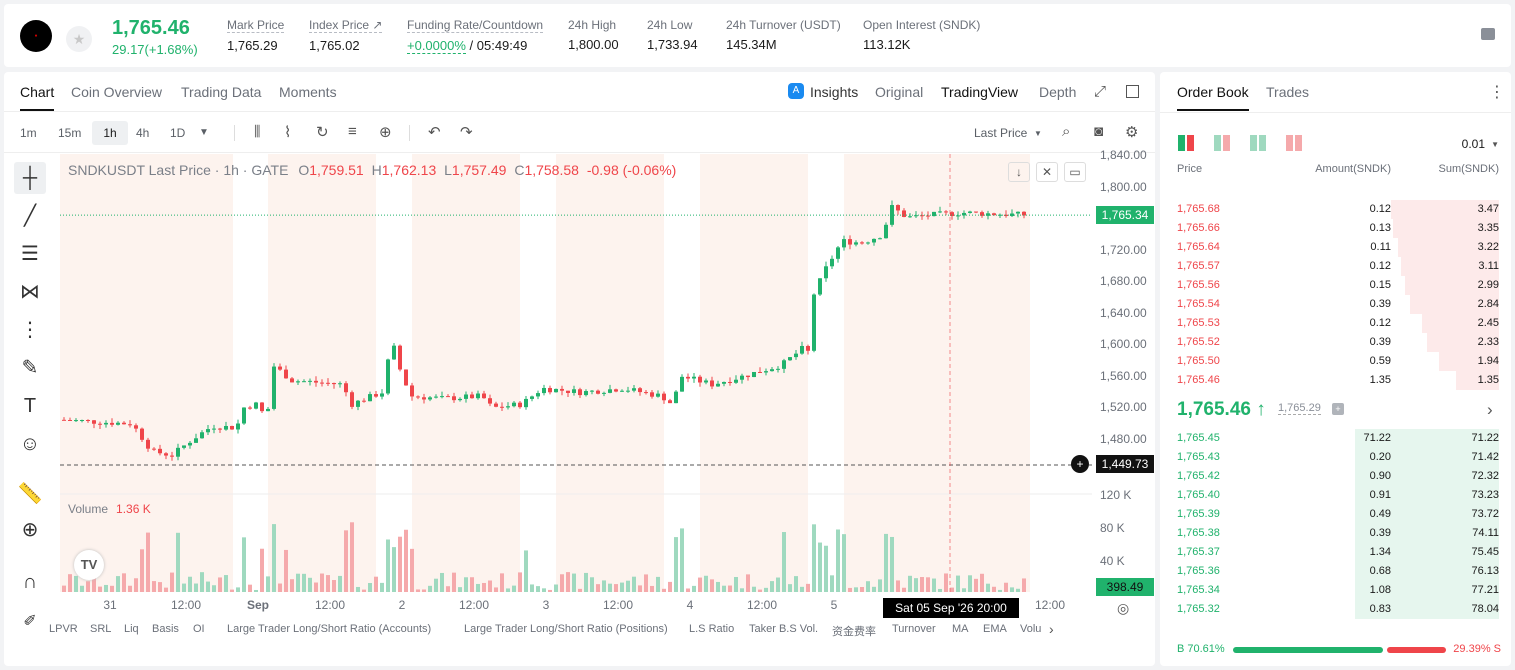 The width and height of the screenshot is (1515, 670). I want to click on indicator-item: EMA, so click(995, 629).